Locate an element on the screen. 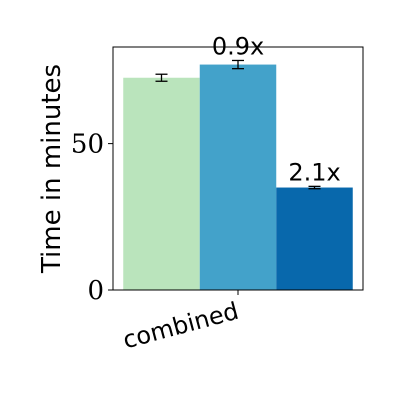 The width and height of the screenshot is (400, 400). x-ticks-group: combined is located at coordinates (181, 322).